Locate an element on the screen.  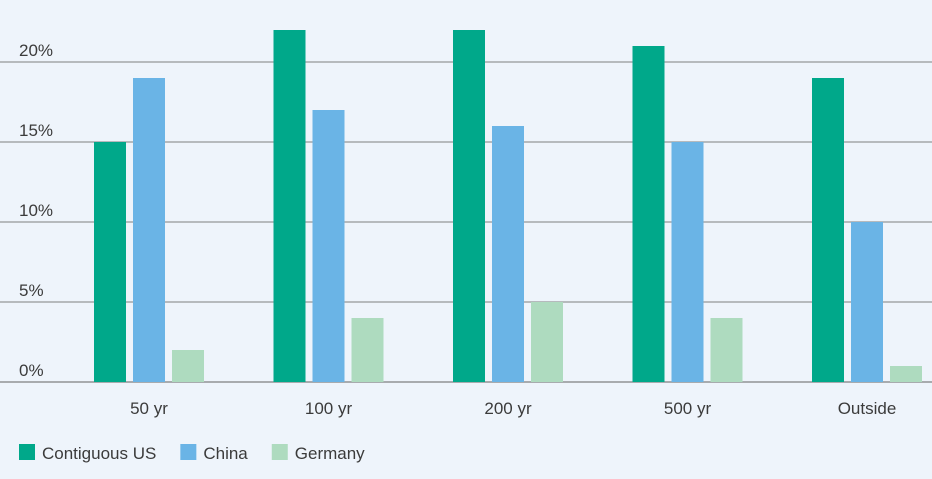
legend: Contiguous US China Germany is located at coordinates (192, 453).